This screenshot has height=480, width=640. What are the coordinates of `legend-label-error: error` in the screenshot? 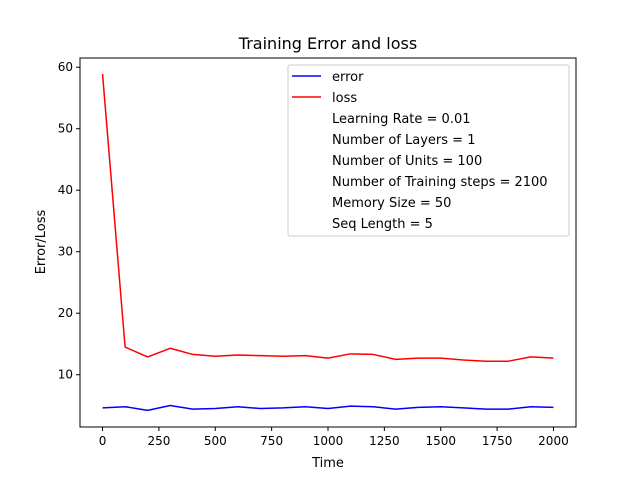 It's located at (348, 77).